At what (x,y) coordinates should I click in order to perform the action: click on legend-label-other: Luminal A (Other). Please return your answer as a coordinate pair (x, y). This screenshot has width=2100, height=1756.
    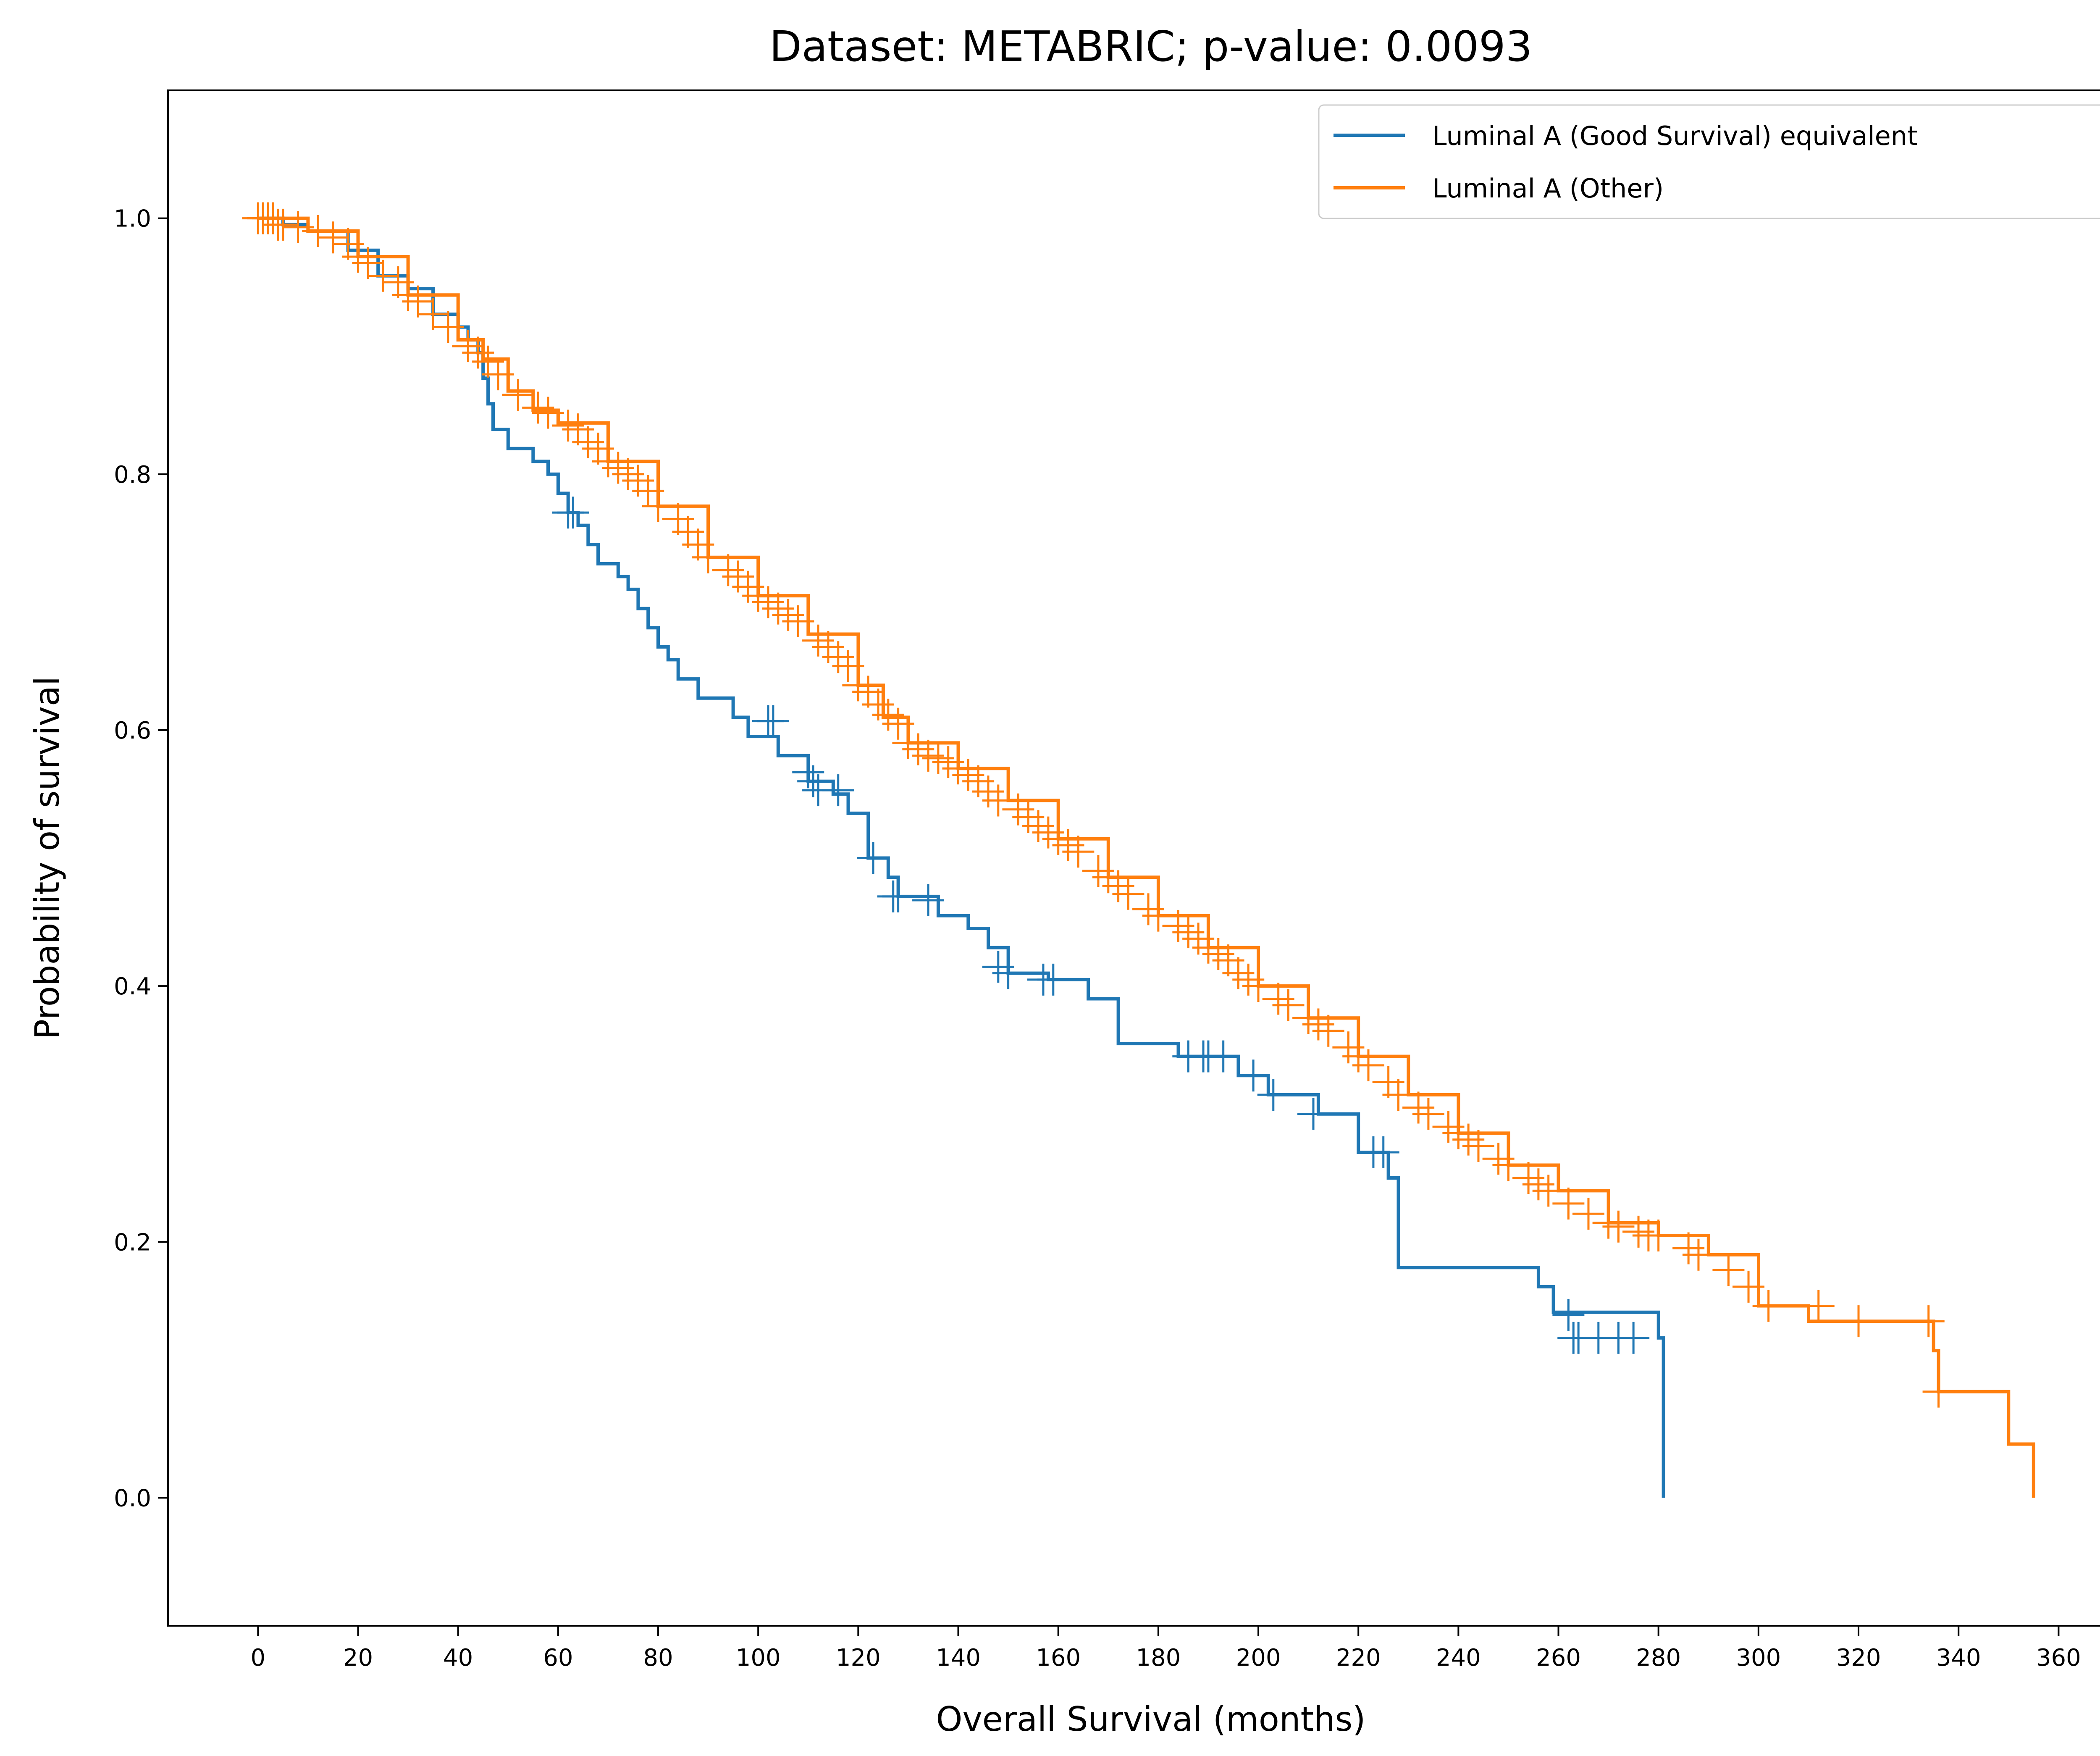
    Looking at the image, I should click on (1548, 188).